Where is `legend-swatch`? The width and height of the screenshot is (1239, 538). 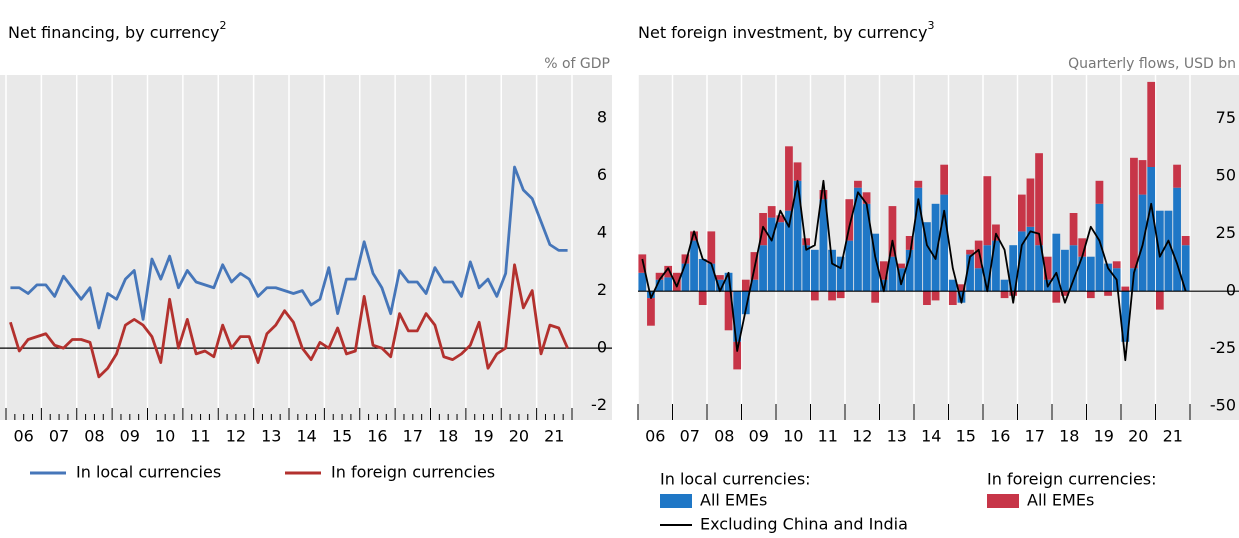 legend-swatch is located at coordinates (1003, 501).